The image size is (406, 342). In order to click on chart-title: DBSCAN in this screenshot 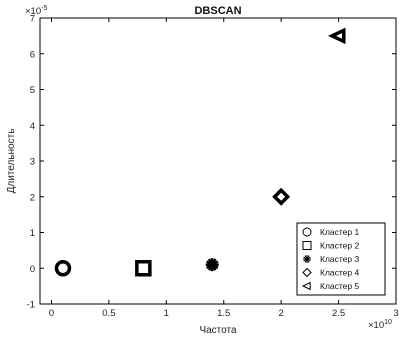, I will do `click(217, 11)`.